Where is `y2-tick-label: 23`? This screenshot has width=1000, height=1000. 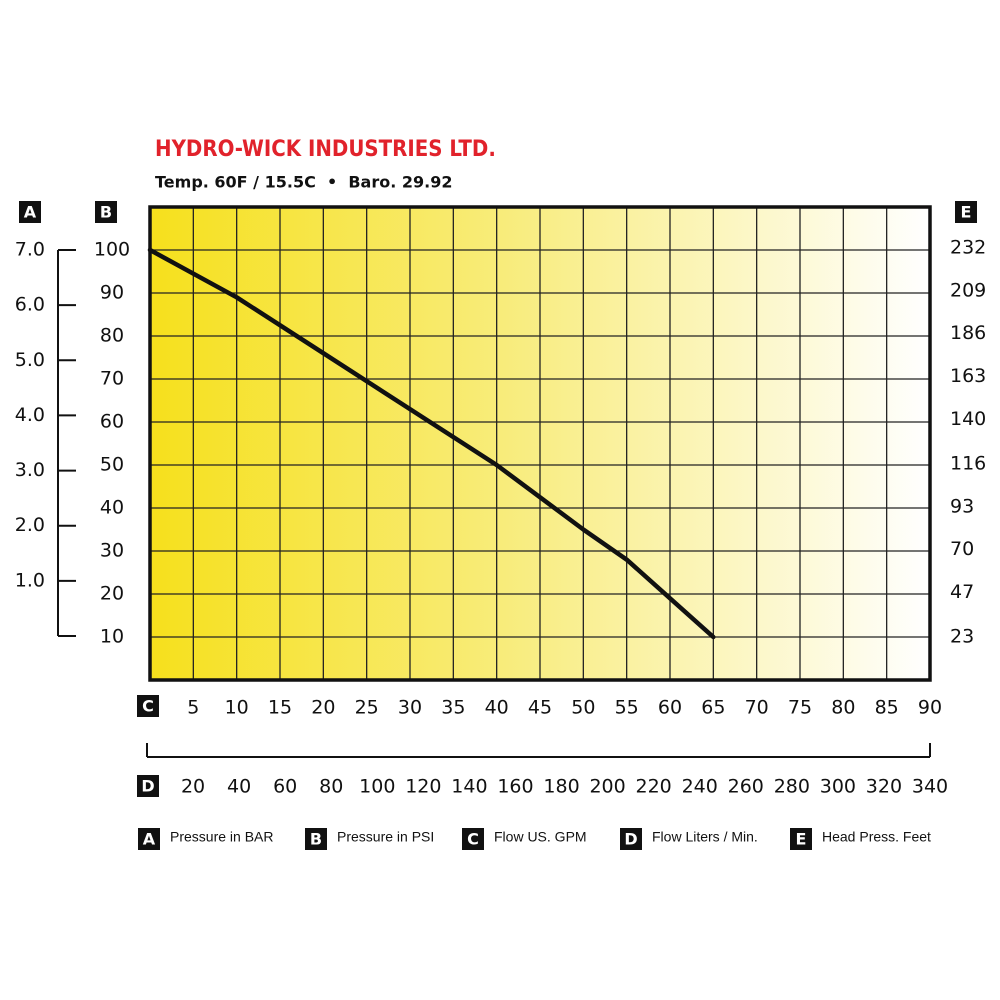 y2-tick-label: 23 is located at coordinates (962, 637).